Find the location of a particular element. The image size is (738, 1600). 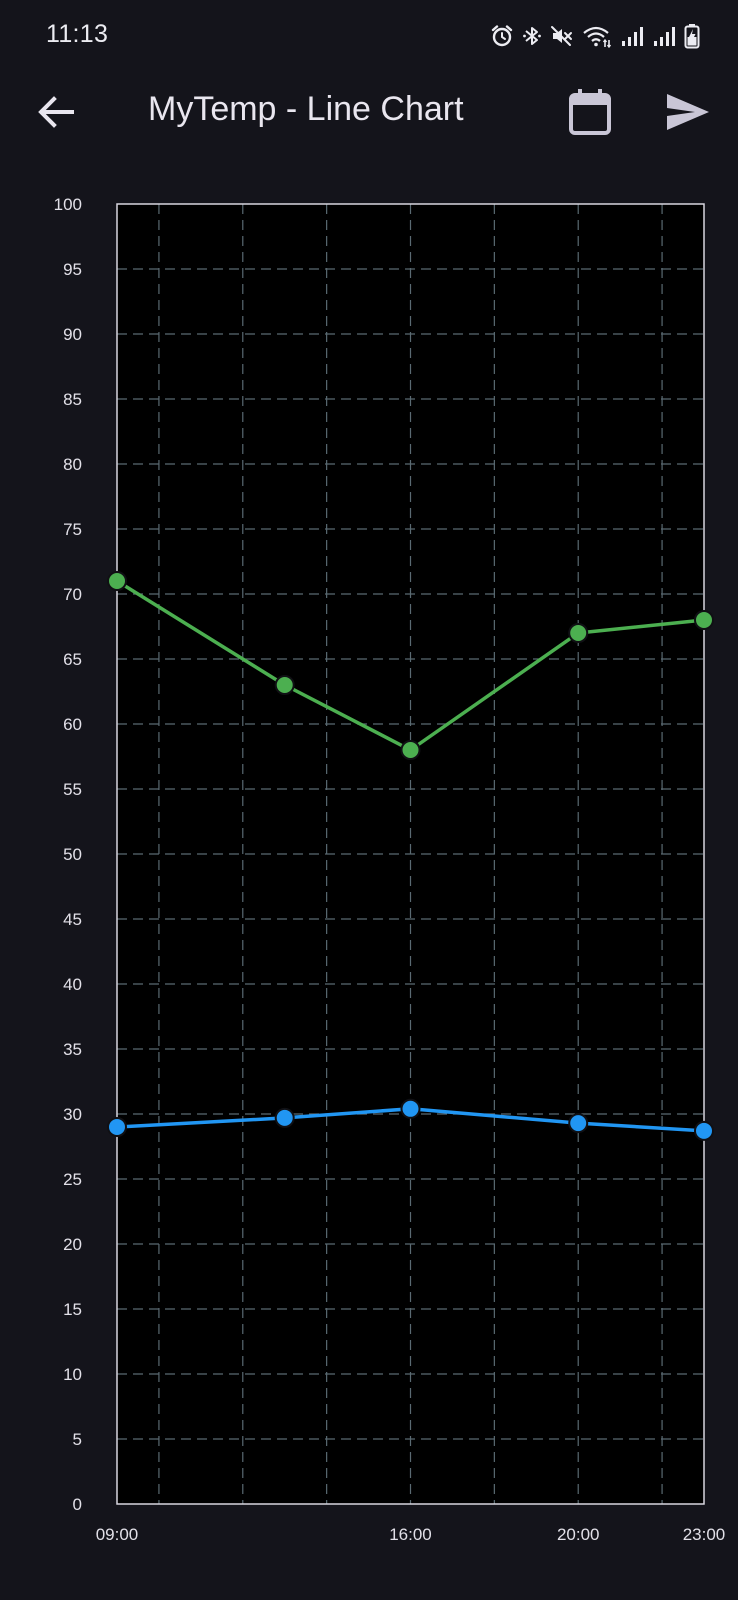

status-icons is located at coordinates (595, 36).